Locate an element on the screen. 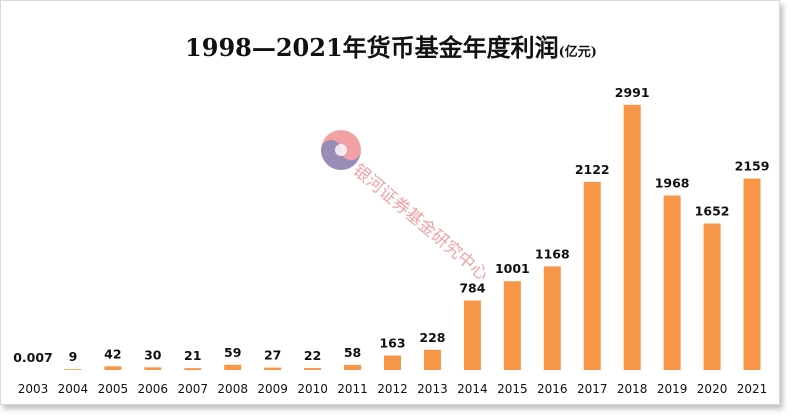 This screenshot has width=793, height=420. data-label-2013: 228 is located at coordinates (432, 337).